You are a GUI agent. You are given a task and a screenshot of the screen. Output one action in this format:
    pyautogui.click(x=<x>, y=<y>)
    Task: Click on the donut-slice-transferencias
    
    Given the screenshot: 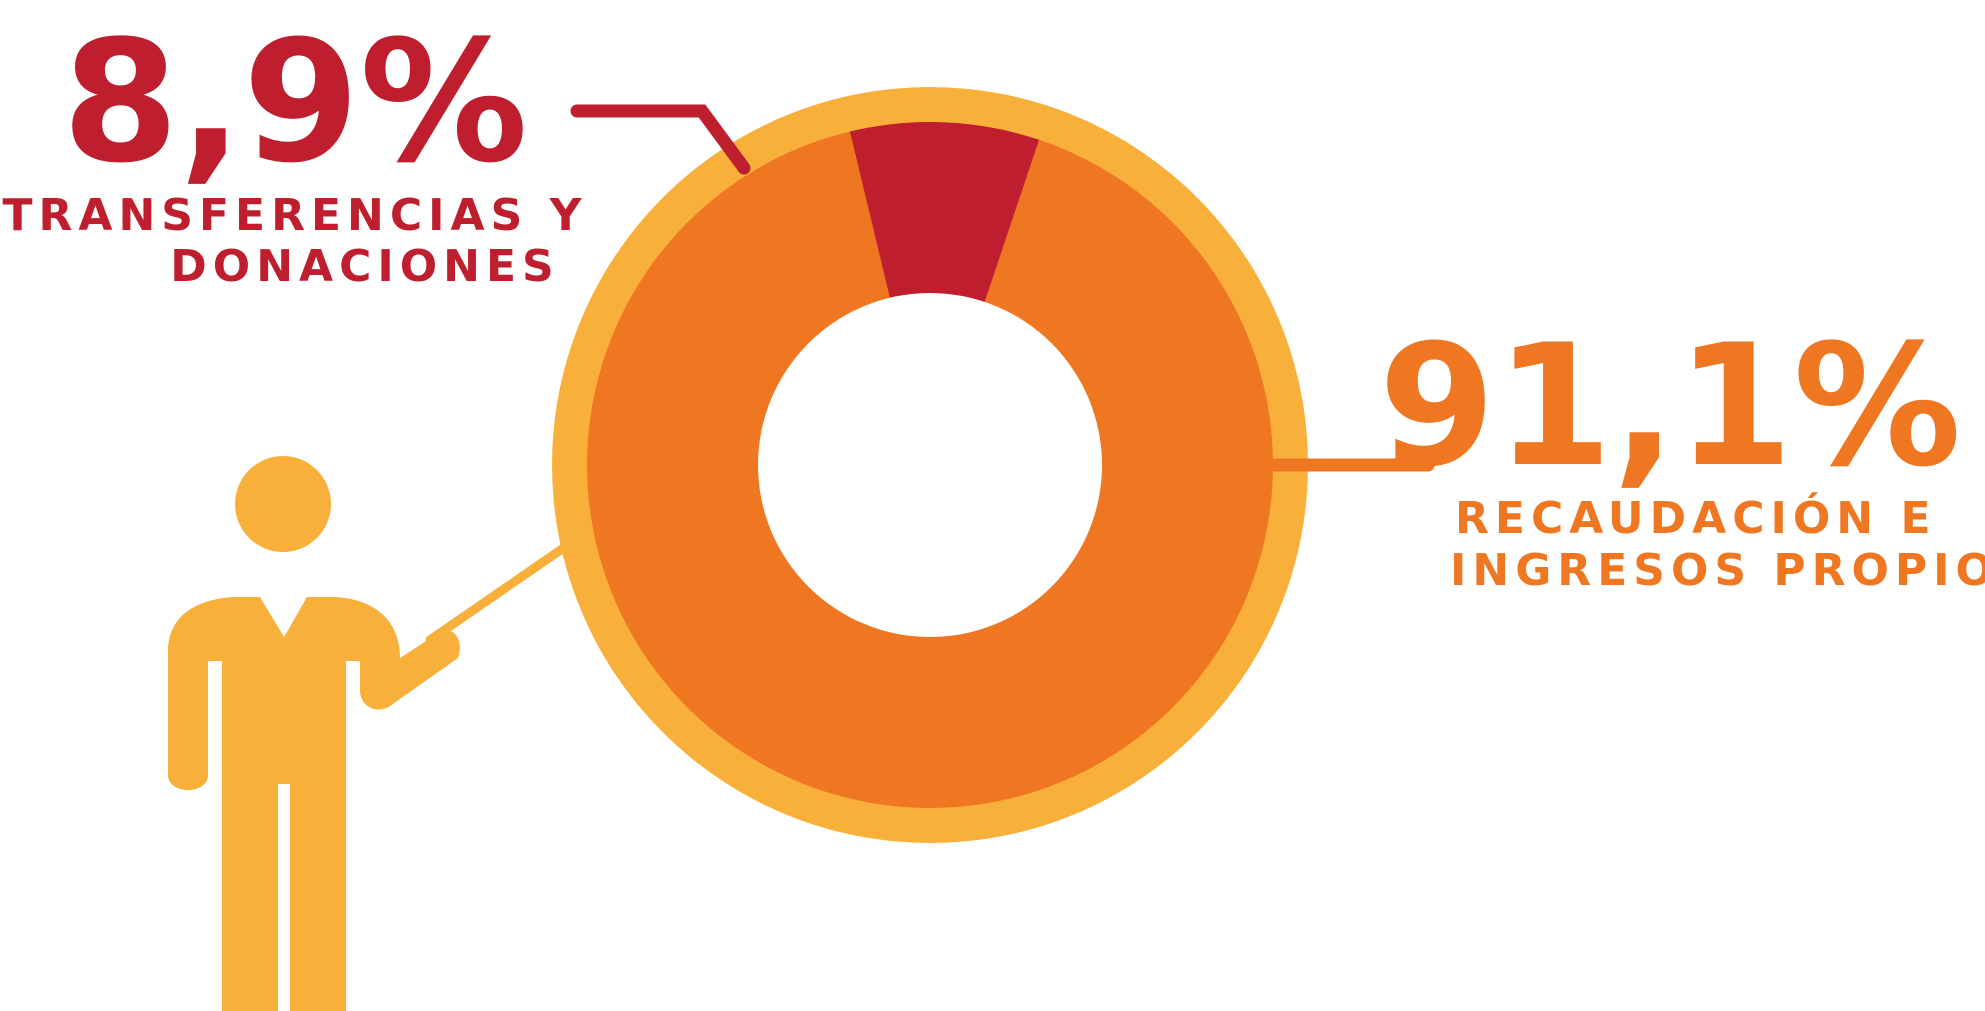 What is the action you would take?
    pyautogui.click(x=944, y=294)
    